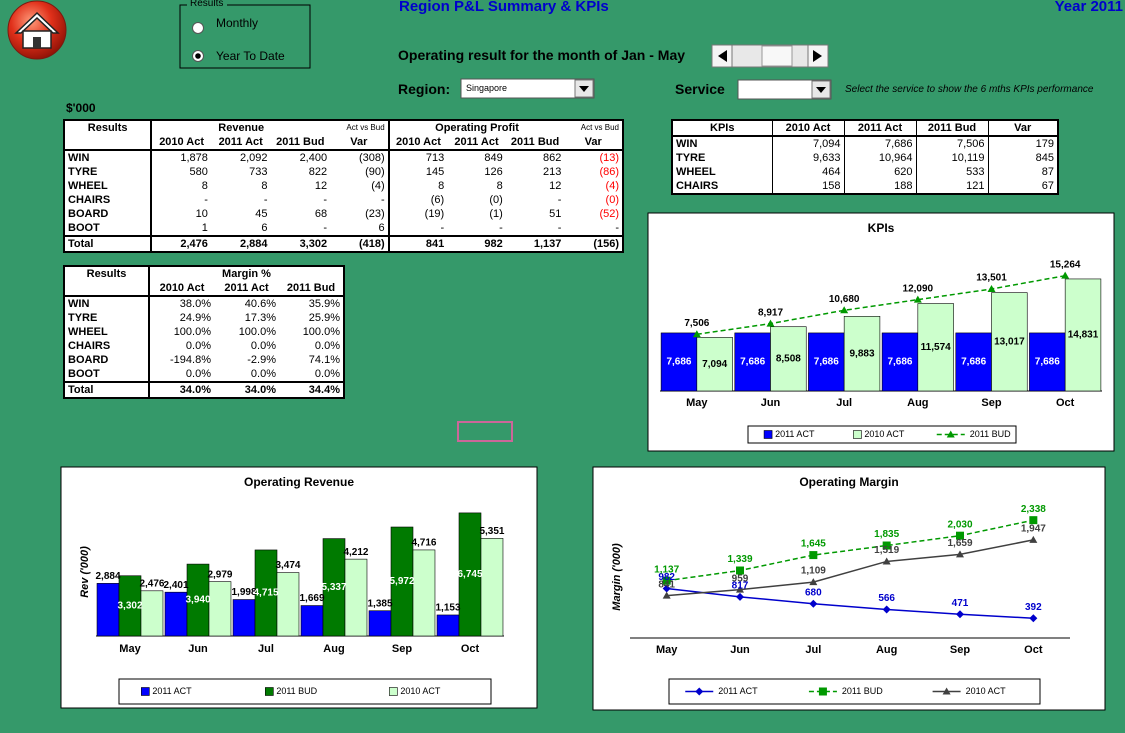  I want to click on data-label: 8,508, so click(788, 358).